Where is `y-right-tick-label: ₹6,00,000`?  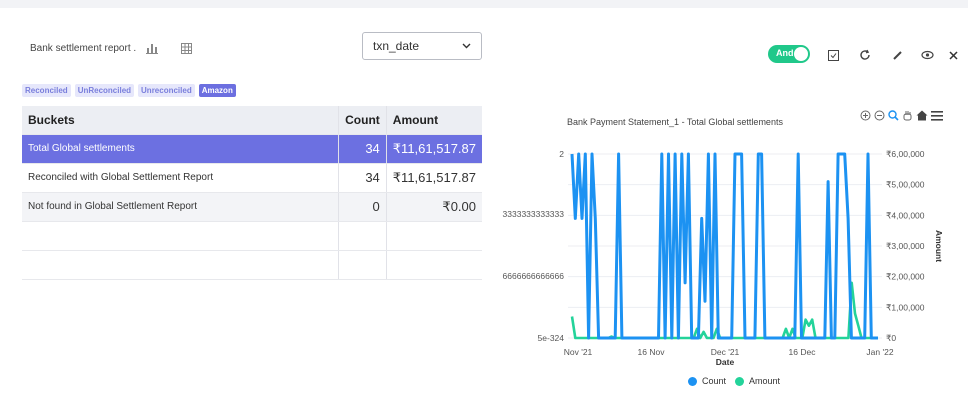
y-right-tick-label: ₹6,00,000 is located at coordinates (905, 154).